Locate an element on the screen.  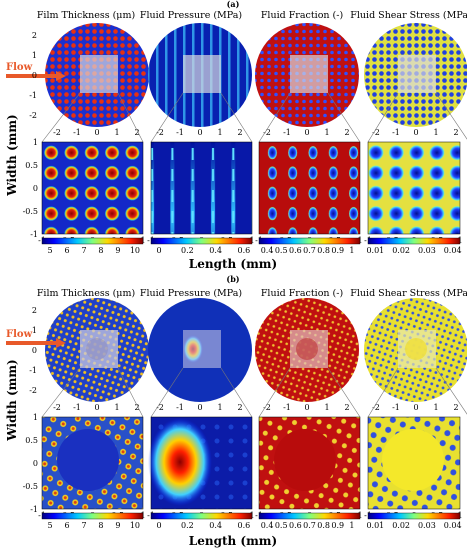
panel-b-label: (b) is located at coordinates (232, 279).